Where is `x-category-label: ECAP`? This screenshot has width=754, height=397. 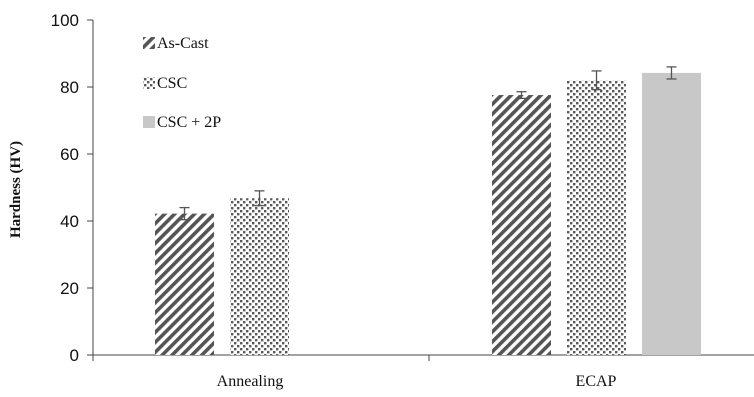 x-category-label: ECAP is located at coordinates (596, 381).